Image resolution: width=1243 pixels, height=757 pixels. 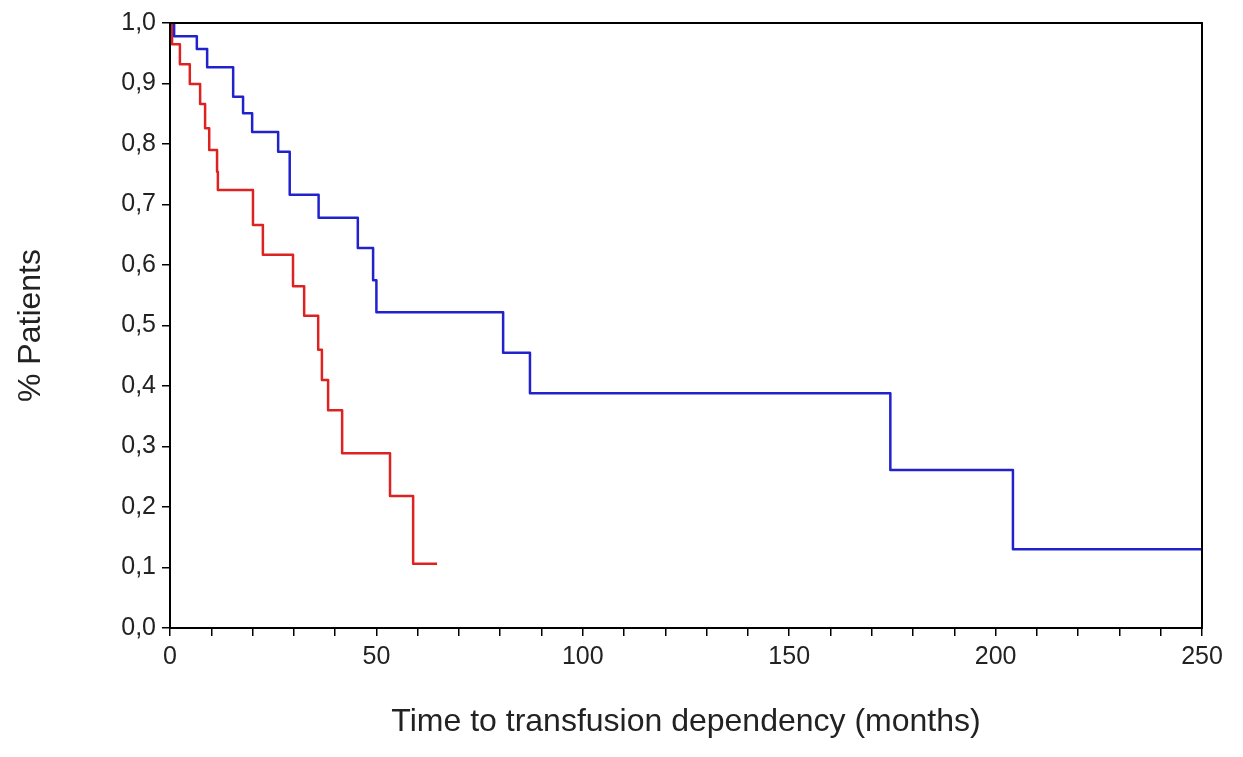 What do you see at coordinates (138, 141) in the screenshot?
I see `y-tick-label: 0,8` at bounding box center [138, 141].